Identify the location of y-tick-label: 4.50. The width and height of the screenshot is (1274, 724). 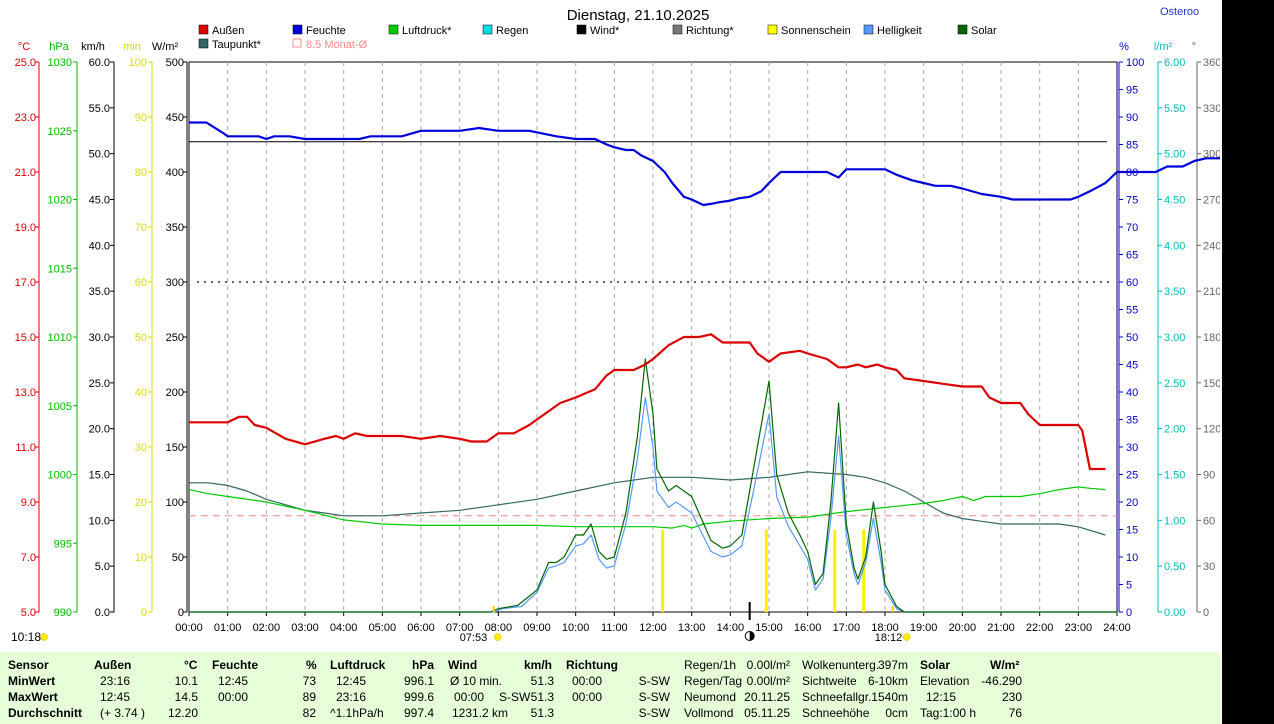
(1174, 201).